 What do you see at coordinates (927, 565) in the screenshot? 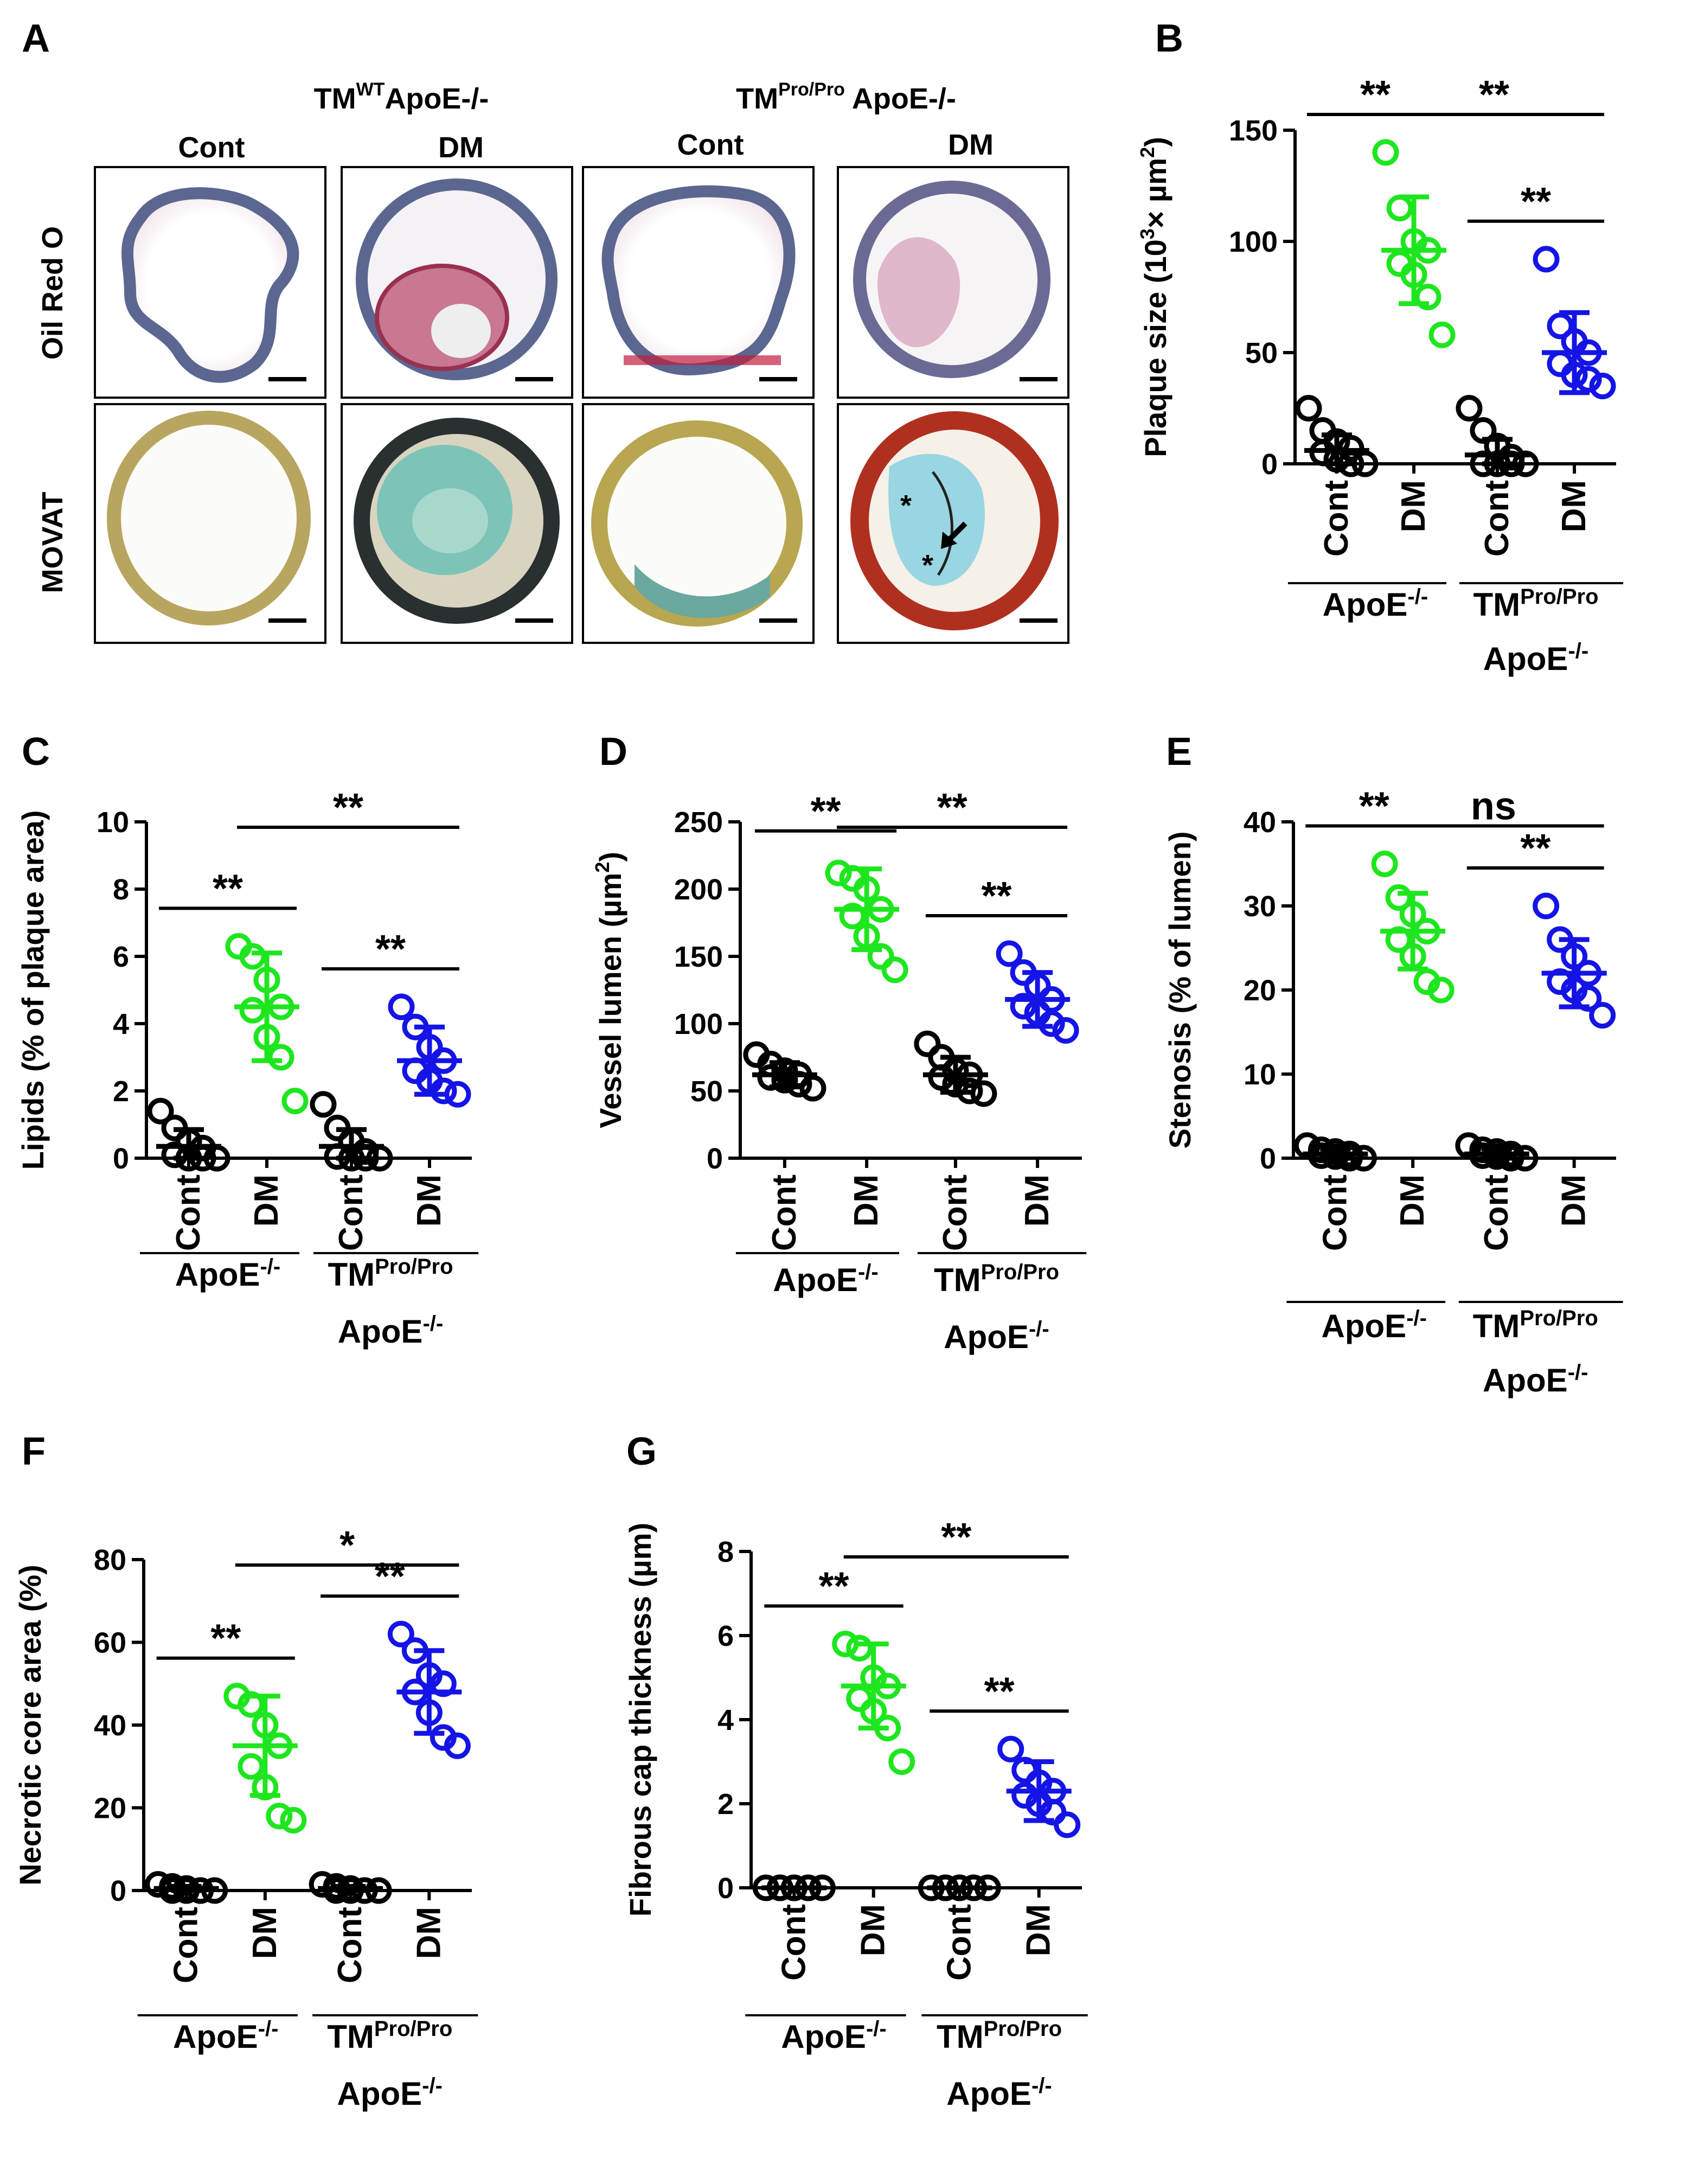
I see `asterisk-marker: *` at bounding box center [927, 565].